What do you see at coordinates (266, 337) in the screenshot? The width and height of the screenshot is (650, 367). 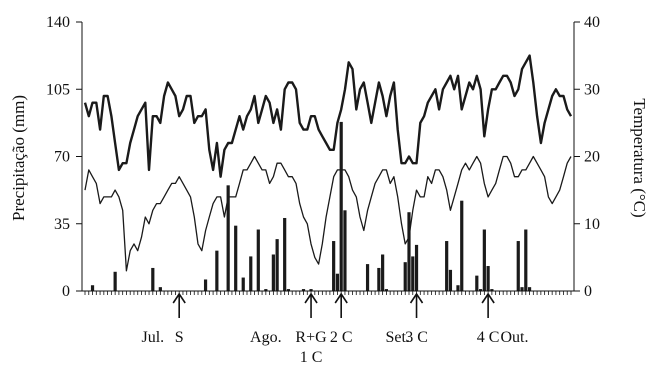 I see `month-label: Ago.` at bounding box center [266, 337].